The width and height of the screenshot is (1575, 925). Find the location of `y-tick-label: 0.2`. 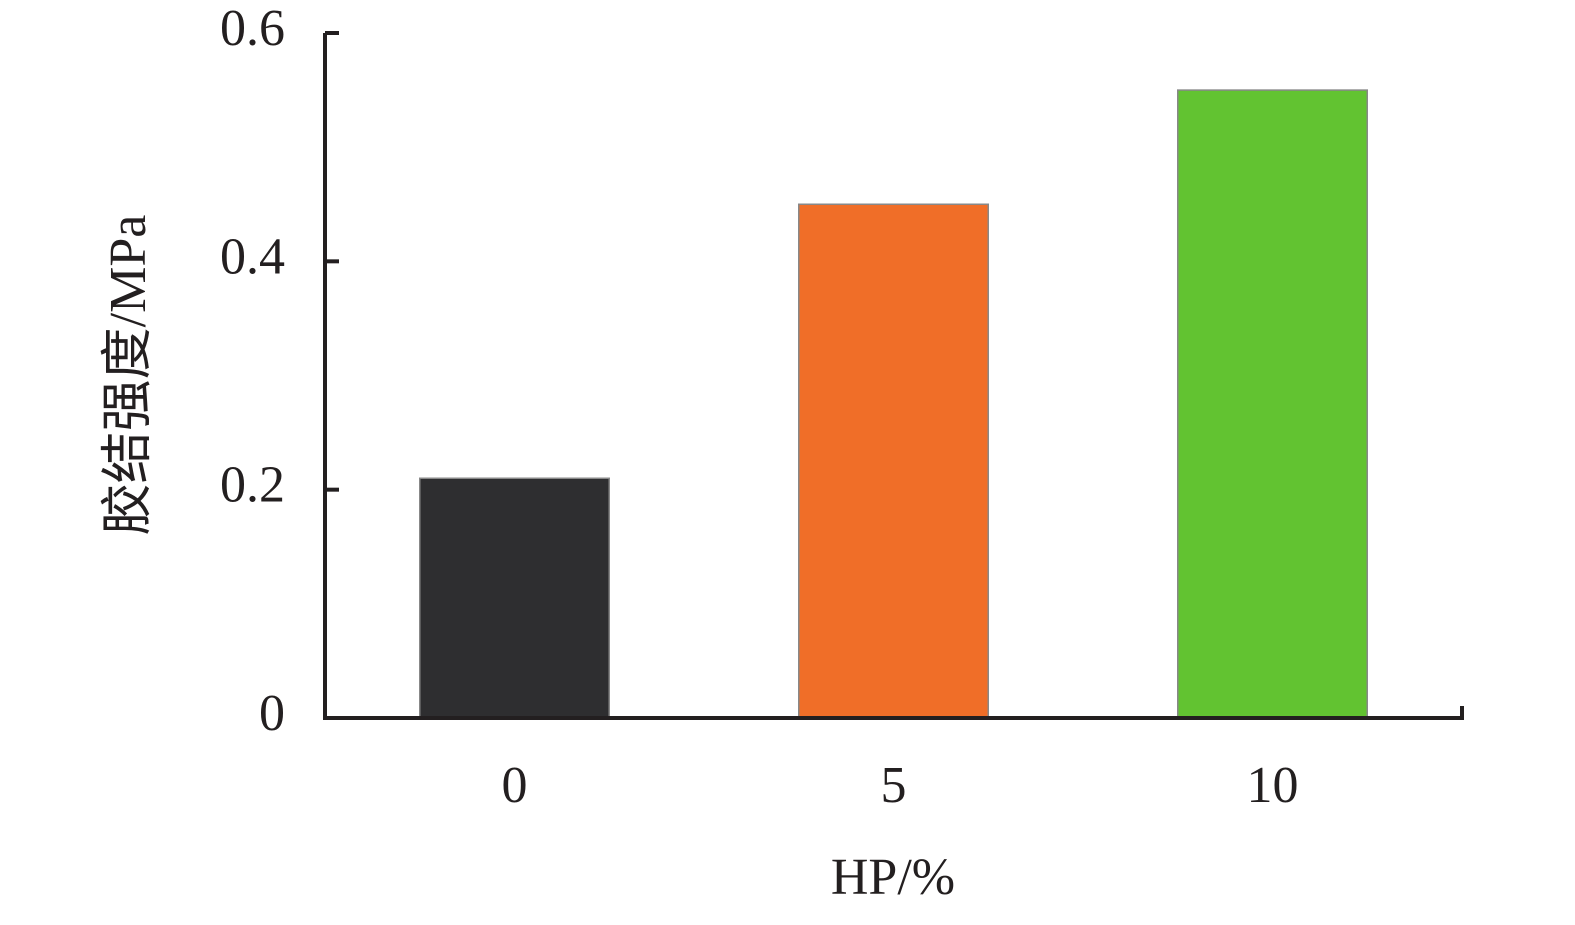

y-tick-label: 0.2 is located at coordinates (252, 485).